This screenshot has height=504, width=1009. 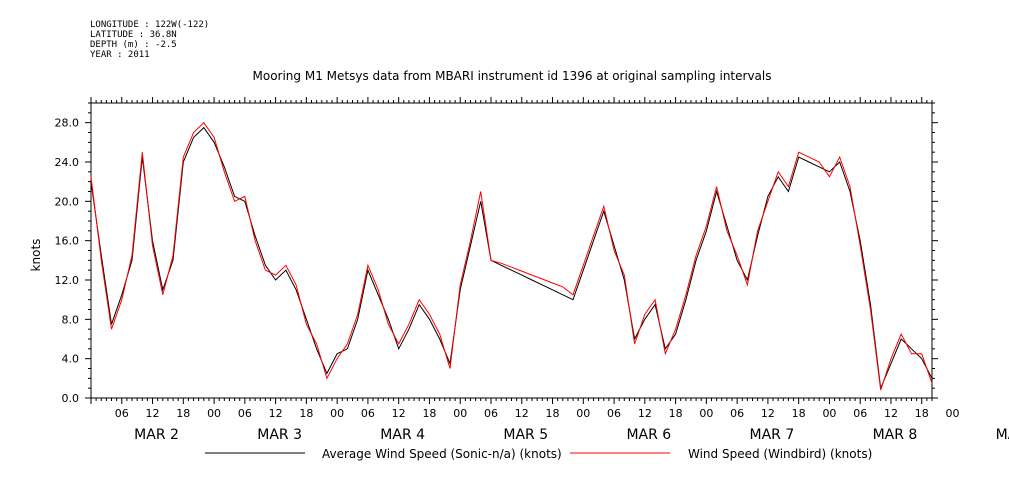 I want to click on y-tick-label: 16.0, so click(x=67, y=241).